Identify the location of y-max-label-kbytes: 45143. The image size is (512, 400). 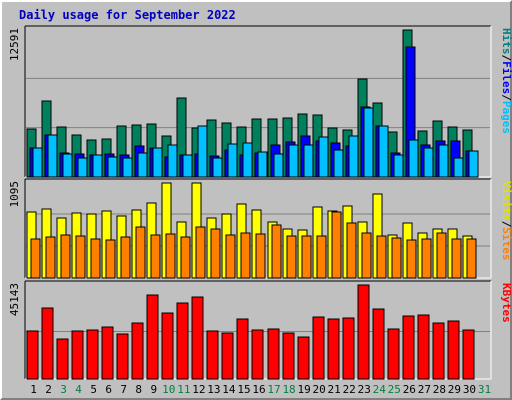
(14, 299).